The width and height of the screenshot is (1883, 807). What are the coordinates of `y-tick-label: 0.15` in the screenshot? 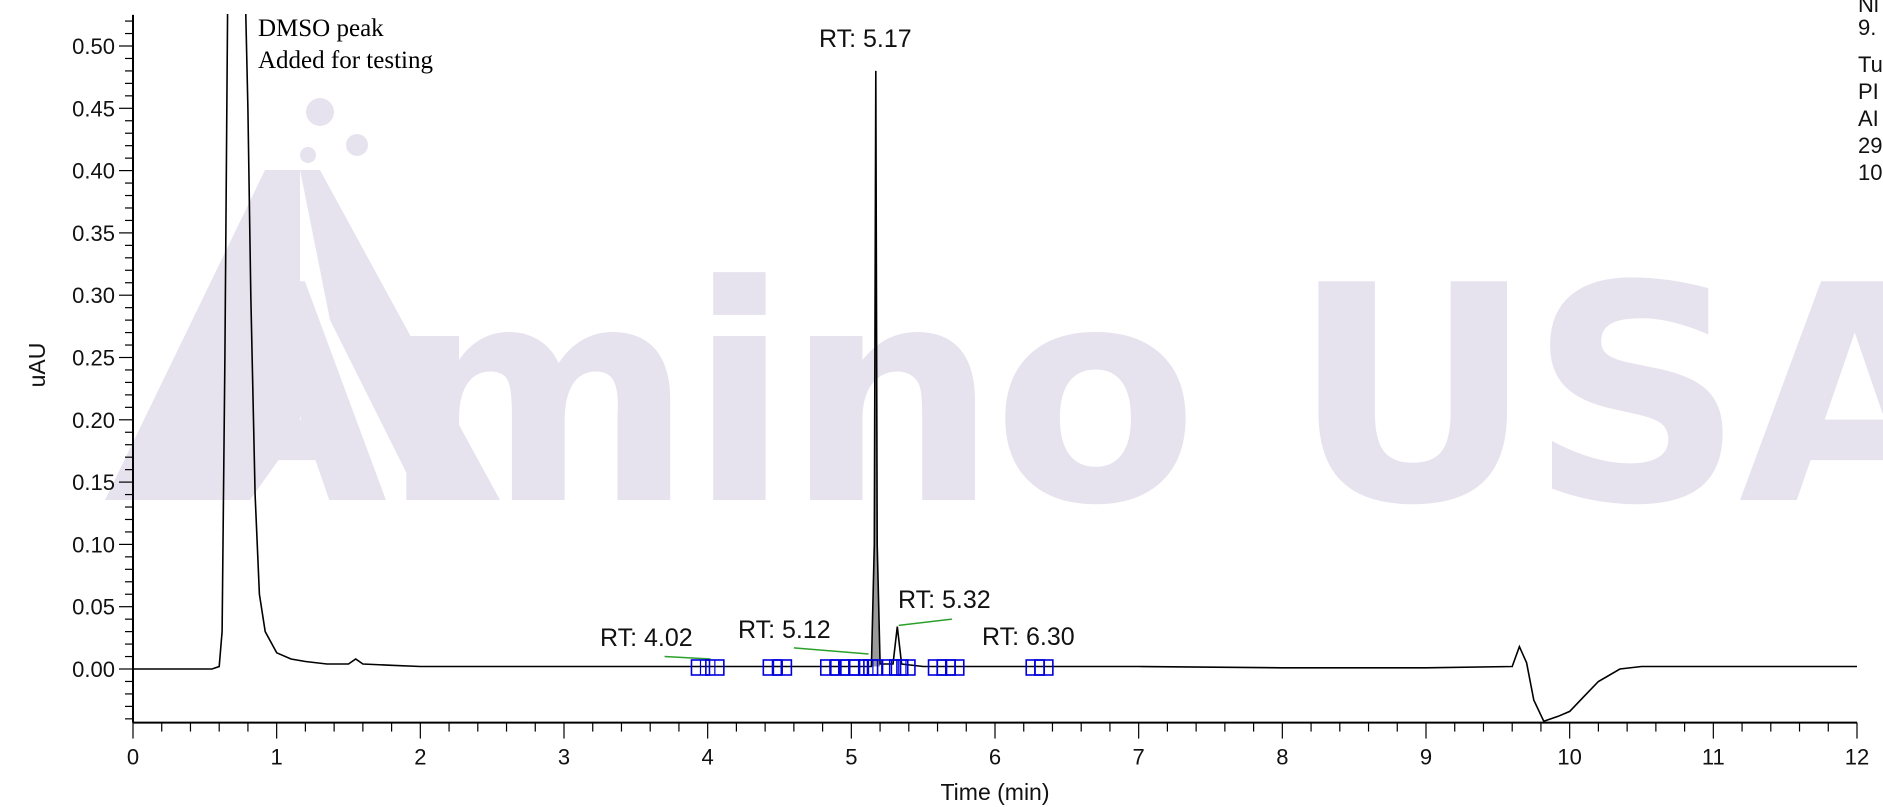 It's located at (93, 482).